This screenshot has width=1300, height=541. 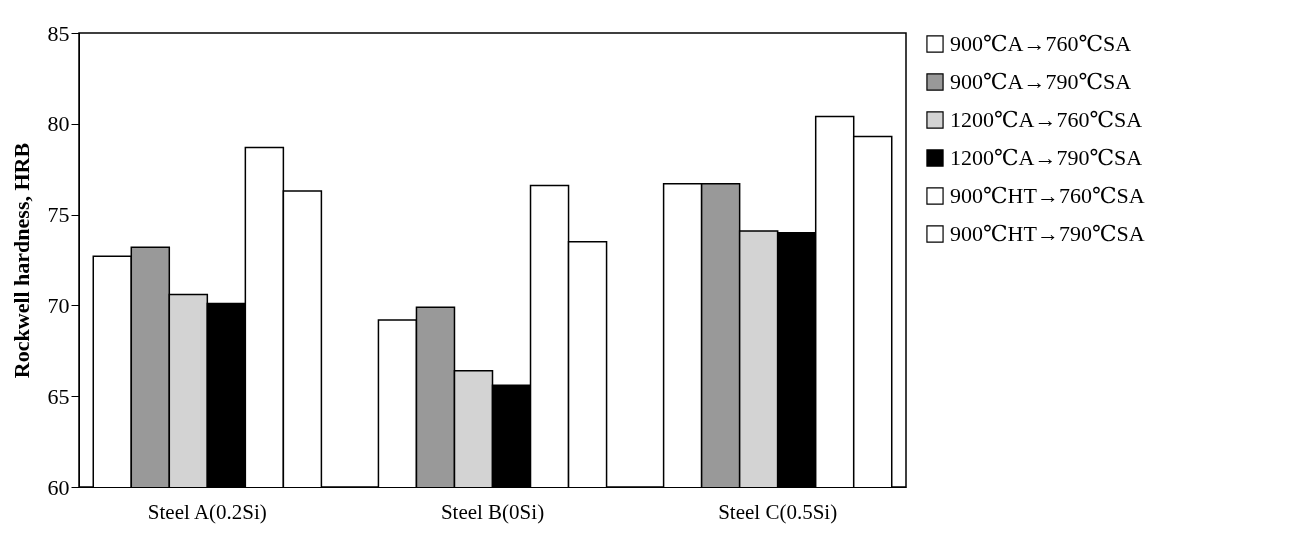 What do you see at coordinates (58, 33) in the screenshot?
I see `y-tick-label: 85` at bounding box center [58, 33].